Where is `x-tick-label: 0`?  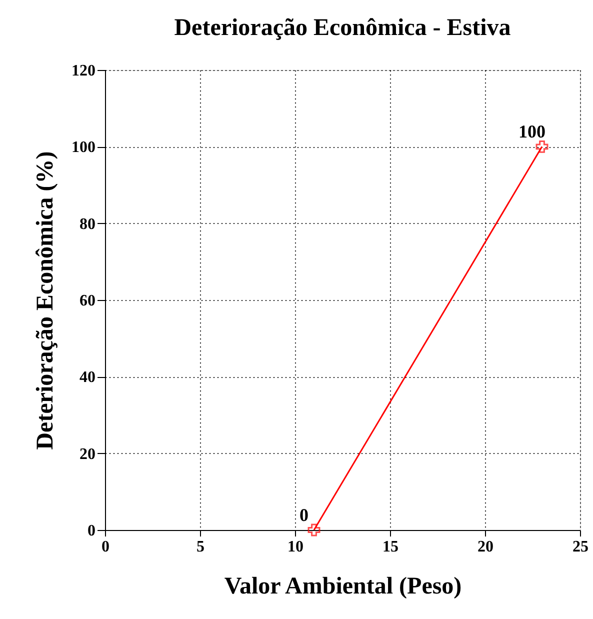 x-tick-label: 0 is located at coordinates (106, 547).